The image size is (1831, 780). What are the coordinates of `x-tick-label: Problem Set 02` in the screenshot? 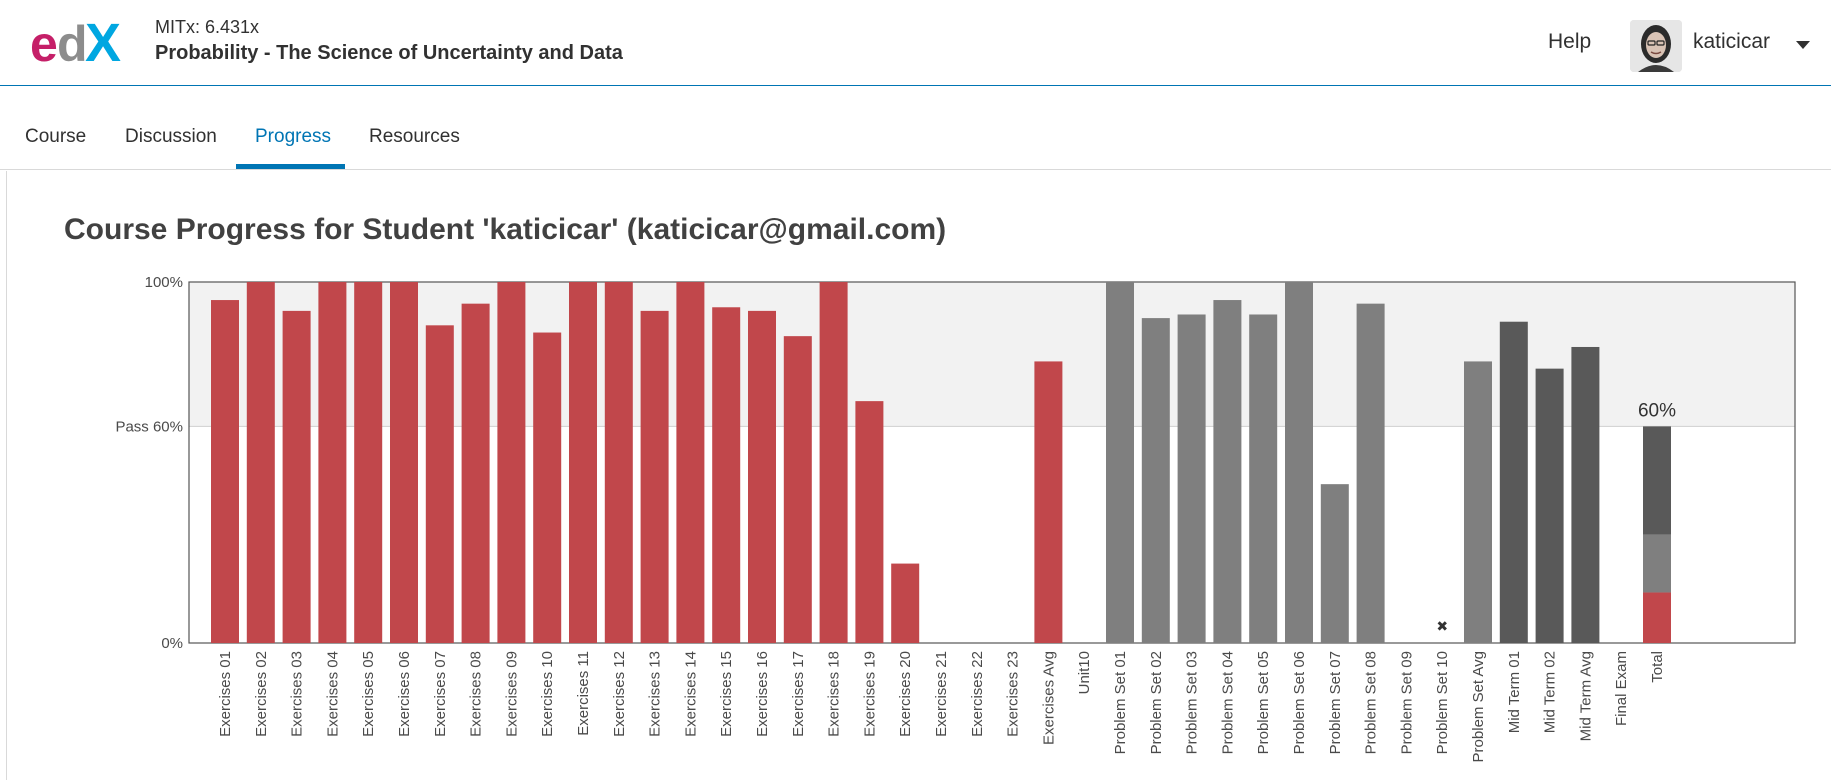 It's located at (1156, 702).